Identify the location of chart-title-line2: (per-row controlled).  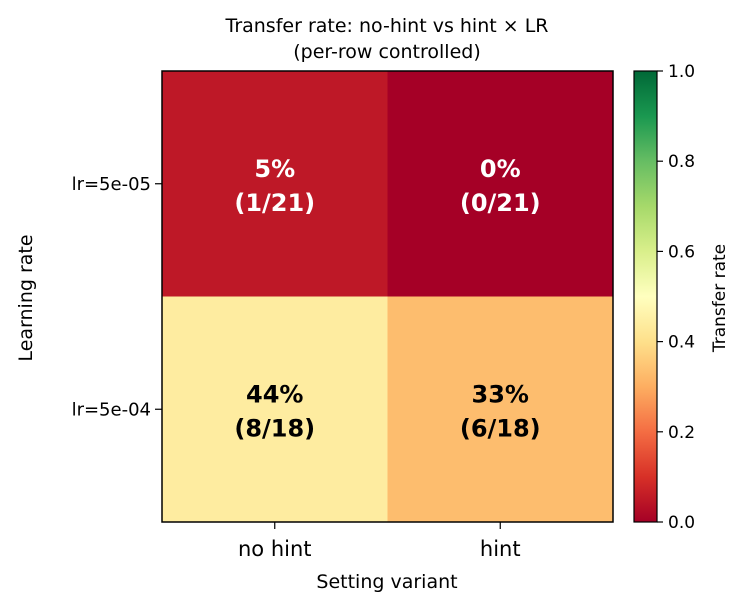
(387, 52).